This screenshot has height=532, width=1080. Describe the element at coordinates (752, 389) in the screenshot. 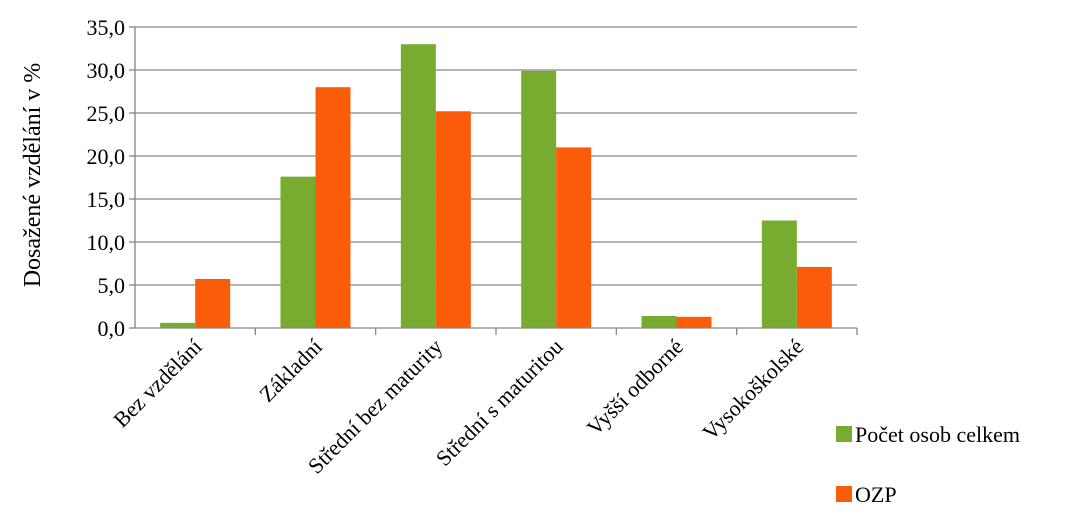

I see `x-category-label: Vysokoškolské` at that location.